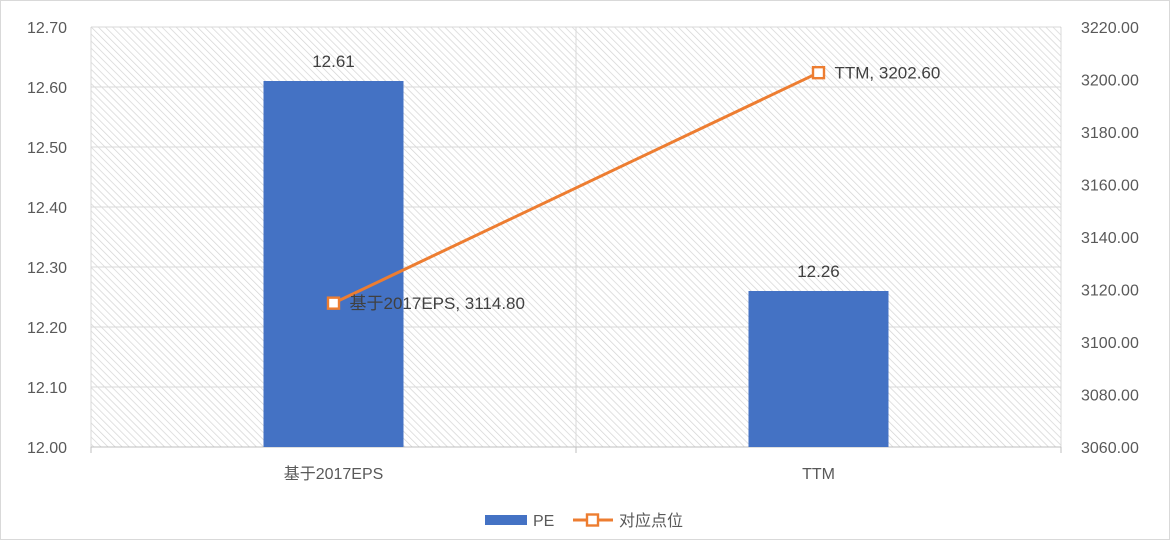 The width and height of the screenshot is (1170, 544). What do you see at coordinates (47, 208) in the screenshot?
I see `y-left-tick-label: 12.40` at bounding box center [47, 208].